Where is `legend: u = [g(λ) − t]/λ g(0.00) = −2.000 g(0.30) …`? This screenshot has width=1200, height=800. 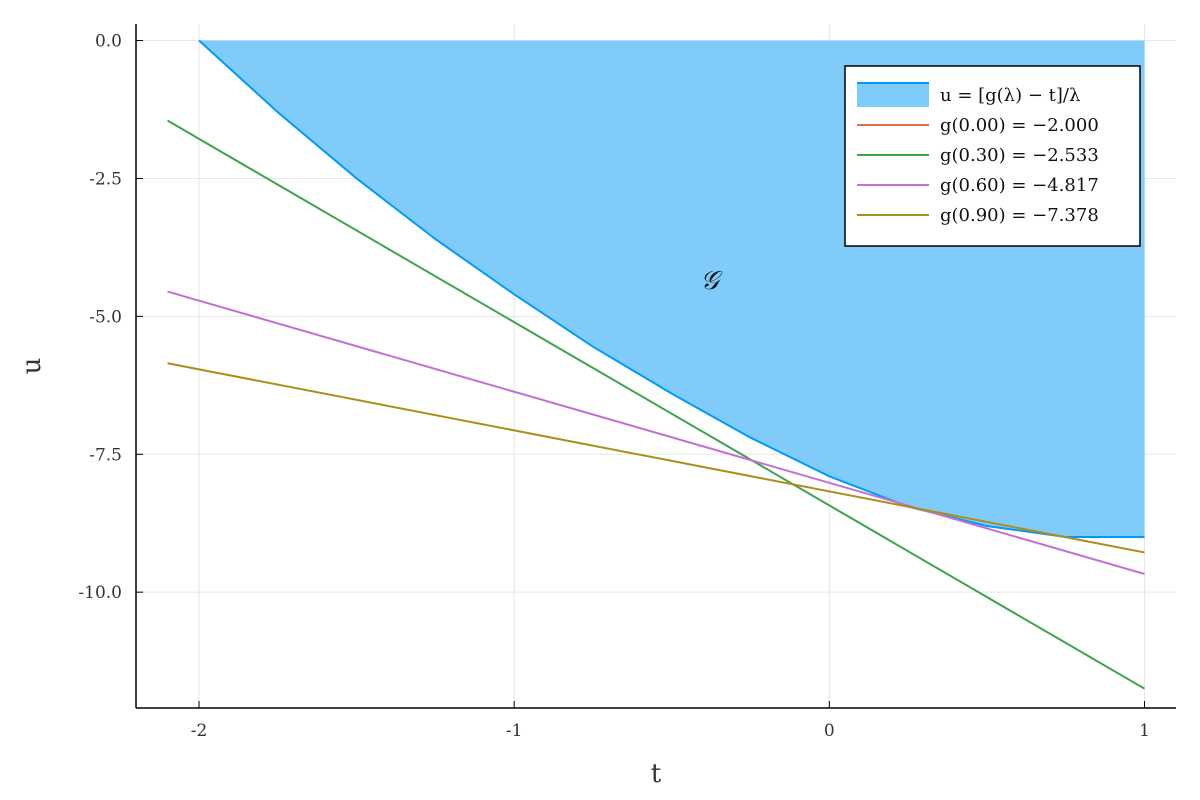
legend: u = [g(λ) − t]/λ g(0.00) = −2.000 g(0.30) … is located at coordinates (992, 156).